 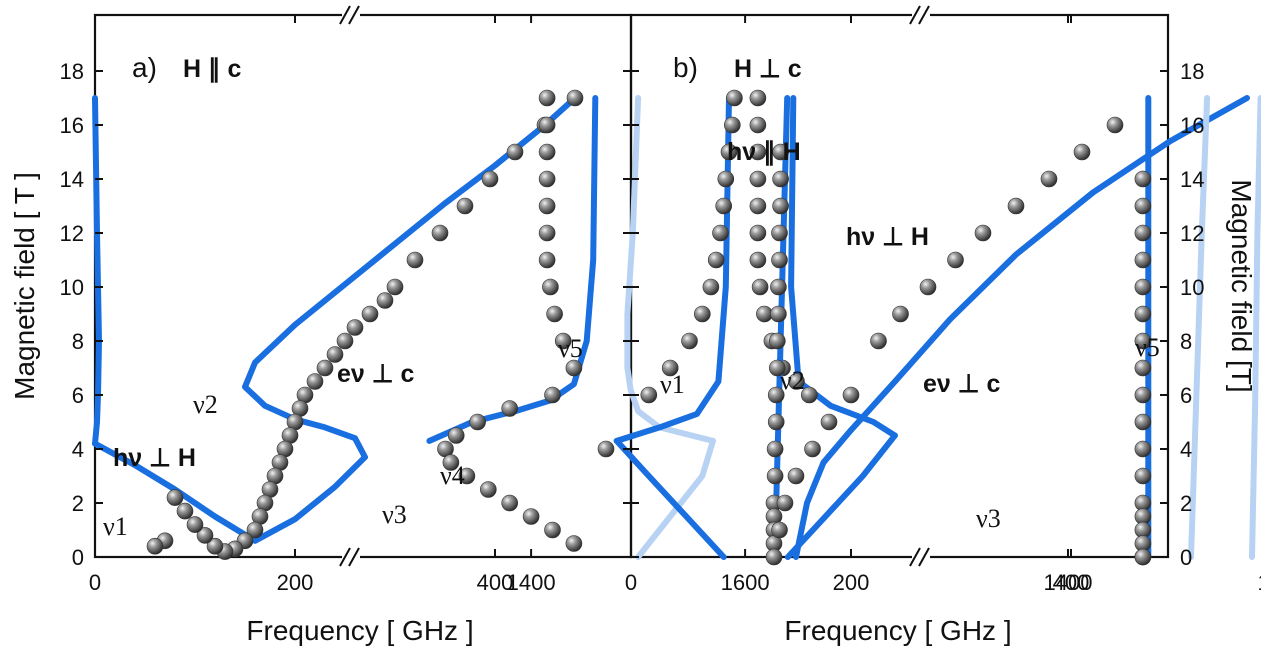 What do you see at coordinates (72, 287) in the screenshot?
I see `ytick-label-a-5: 10` at bounding box center [72, 287].